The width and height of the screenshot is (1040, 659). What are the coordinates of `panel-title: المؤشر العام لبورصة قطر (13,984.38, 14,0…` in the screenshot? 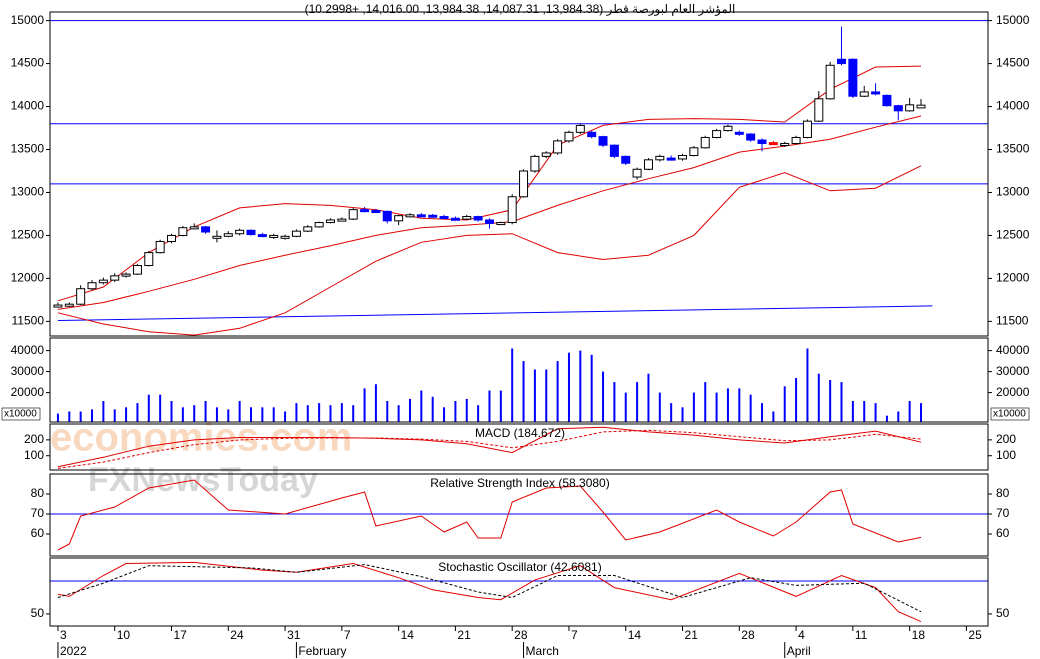 It's located at (520, 9).